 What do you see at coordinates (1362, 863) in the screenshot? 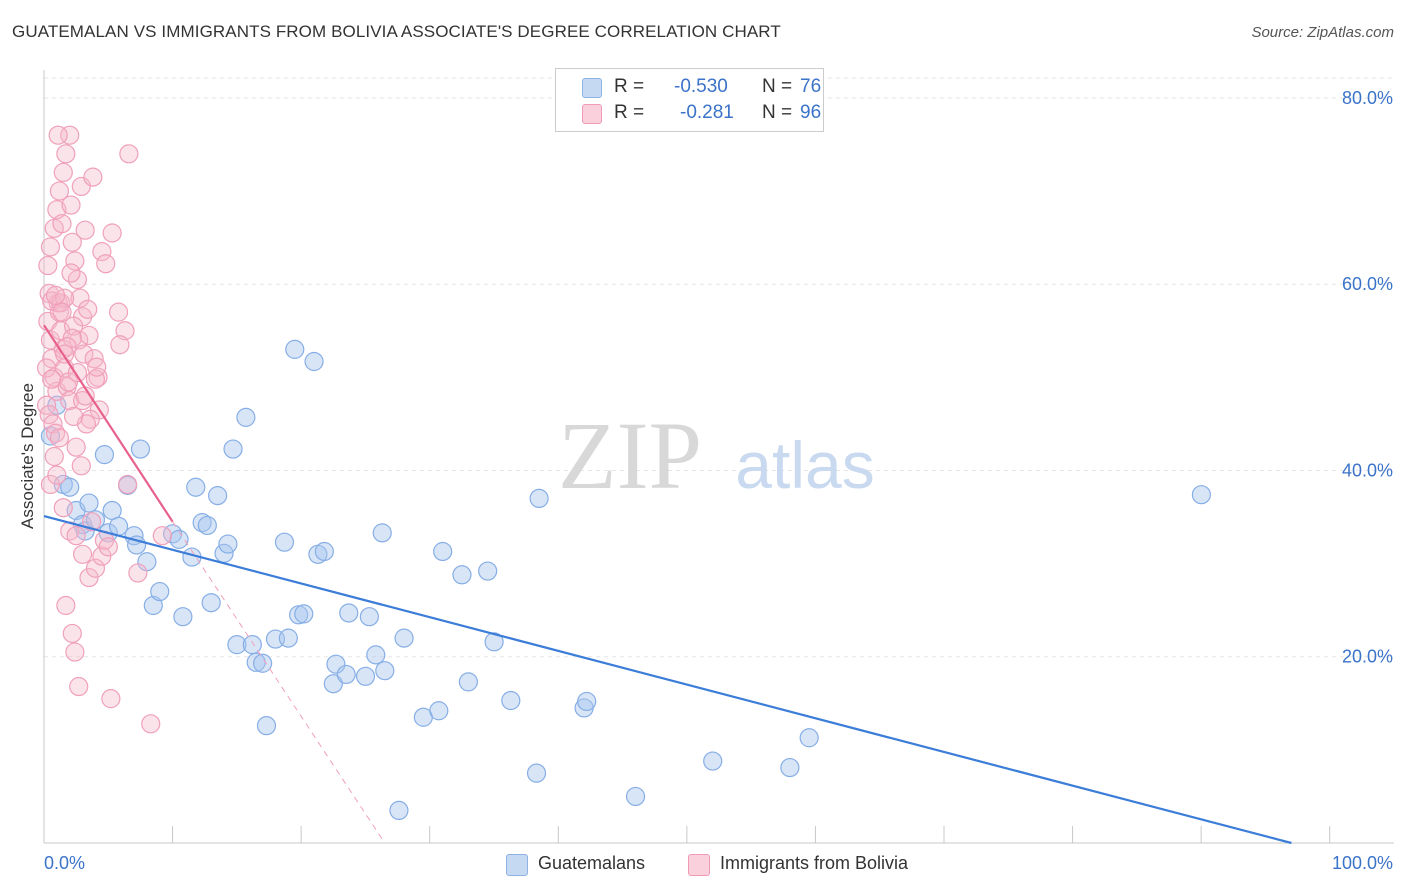
I see `x-tick-label-end: 100.0%` at bounding box center [1362, 863].